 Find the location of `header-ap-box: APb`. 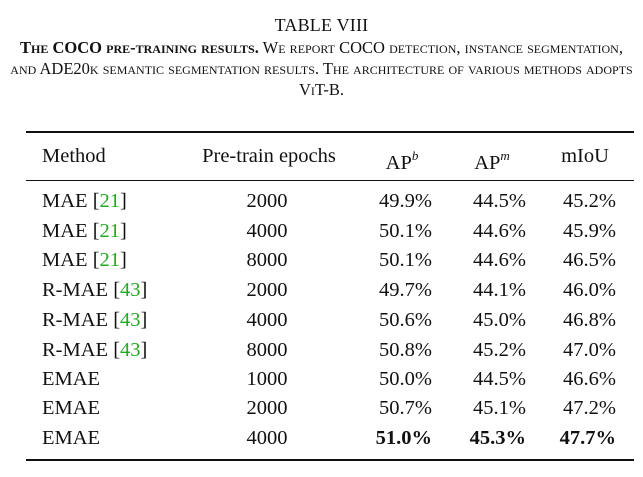

header-ap-box: APb is located at coordinates (402, 159).